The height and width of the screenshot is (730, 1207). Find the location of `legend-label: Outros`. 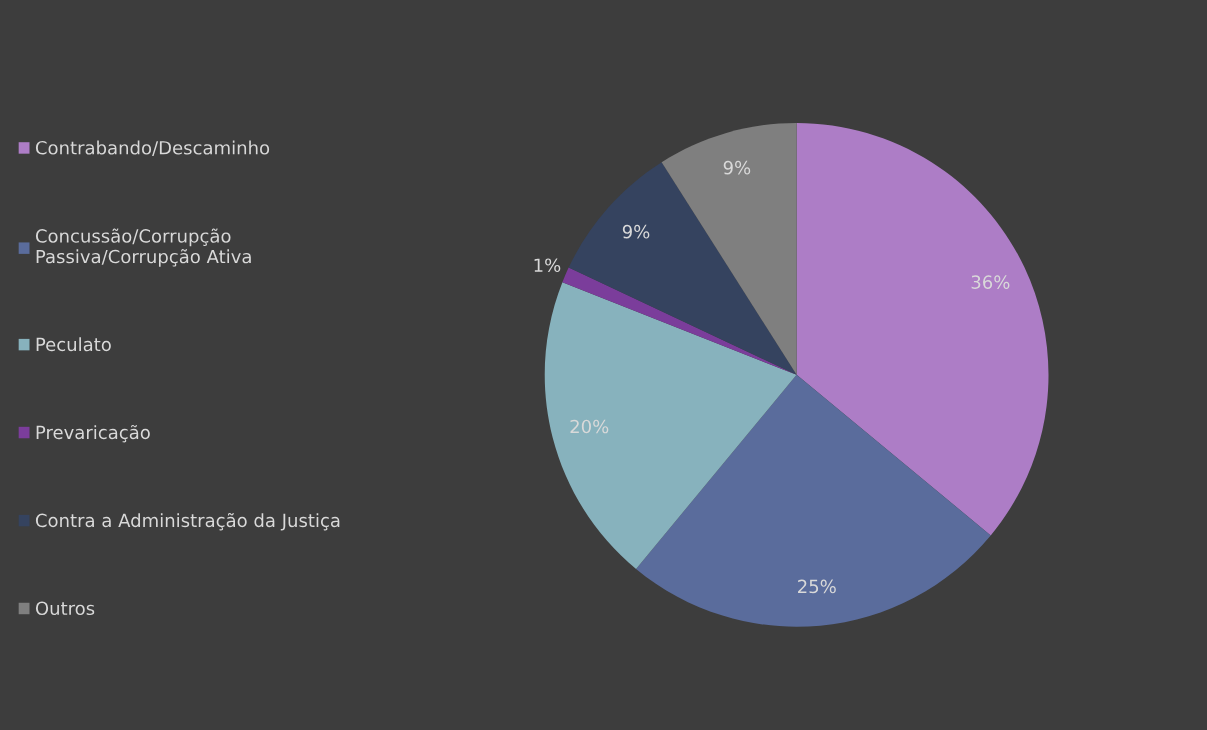

legend-label: Outros is located at coordinates (65, 608).